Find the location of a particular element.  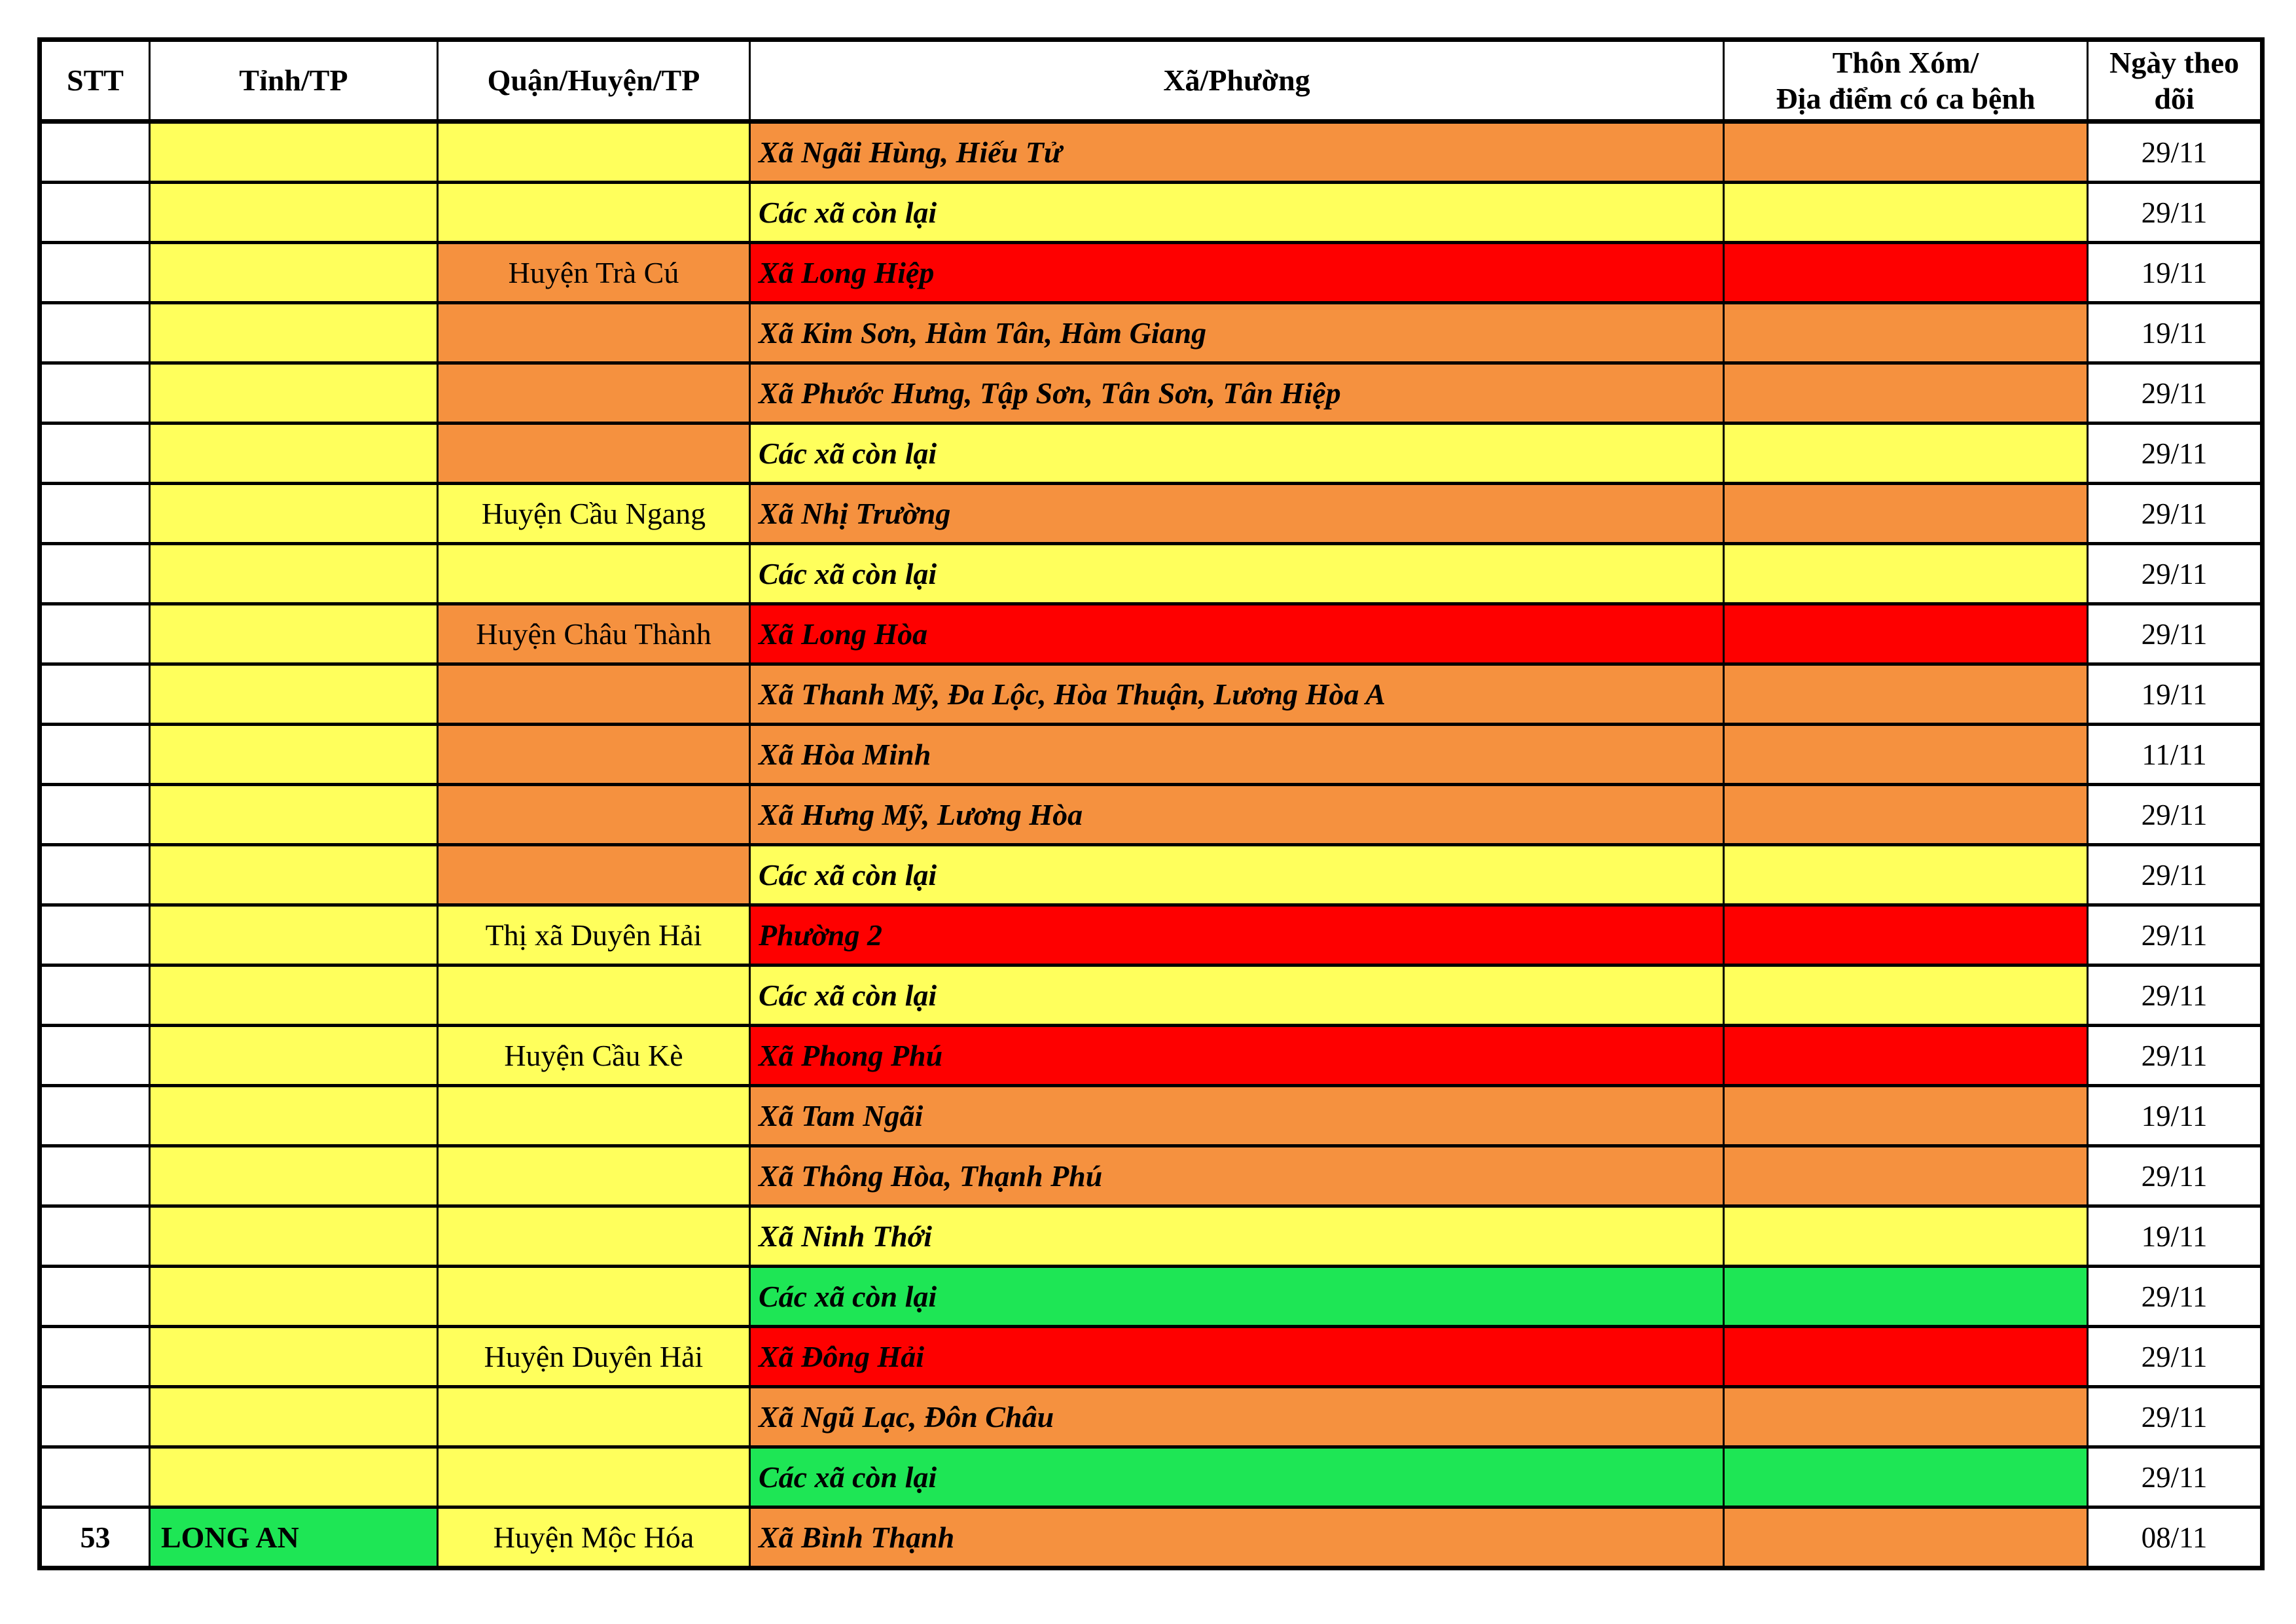

cell-commune: Xã Long Hòa is located at coordinates (1237, 634).